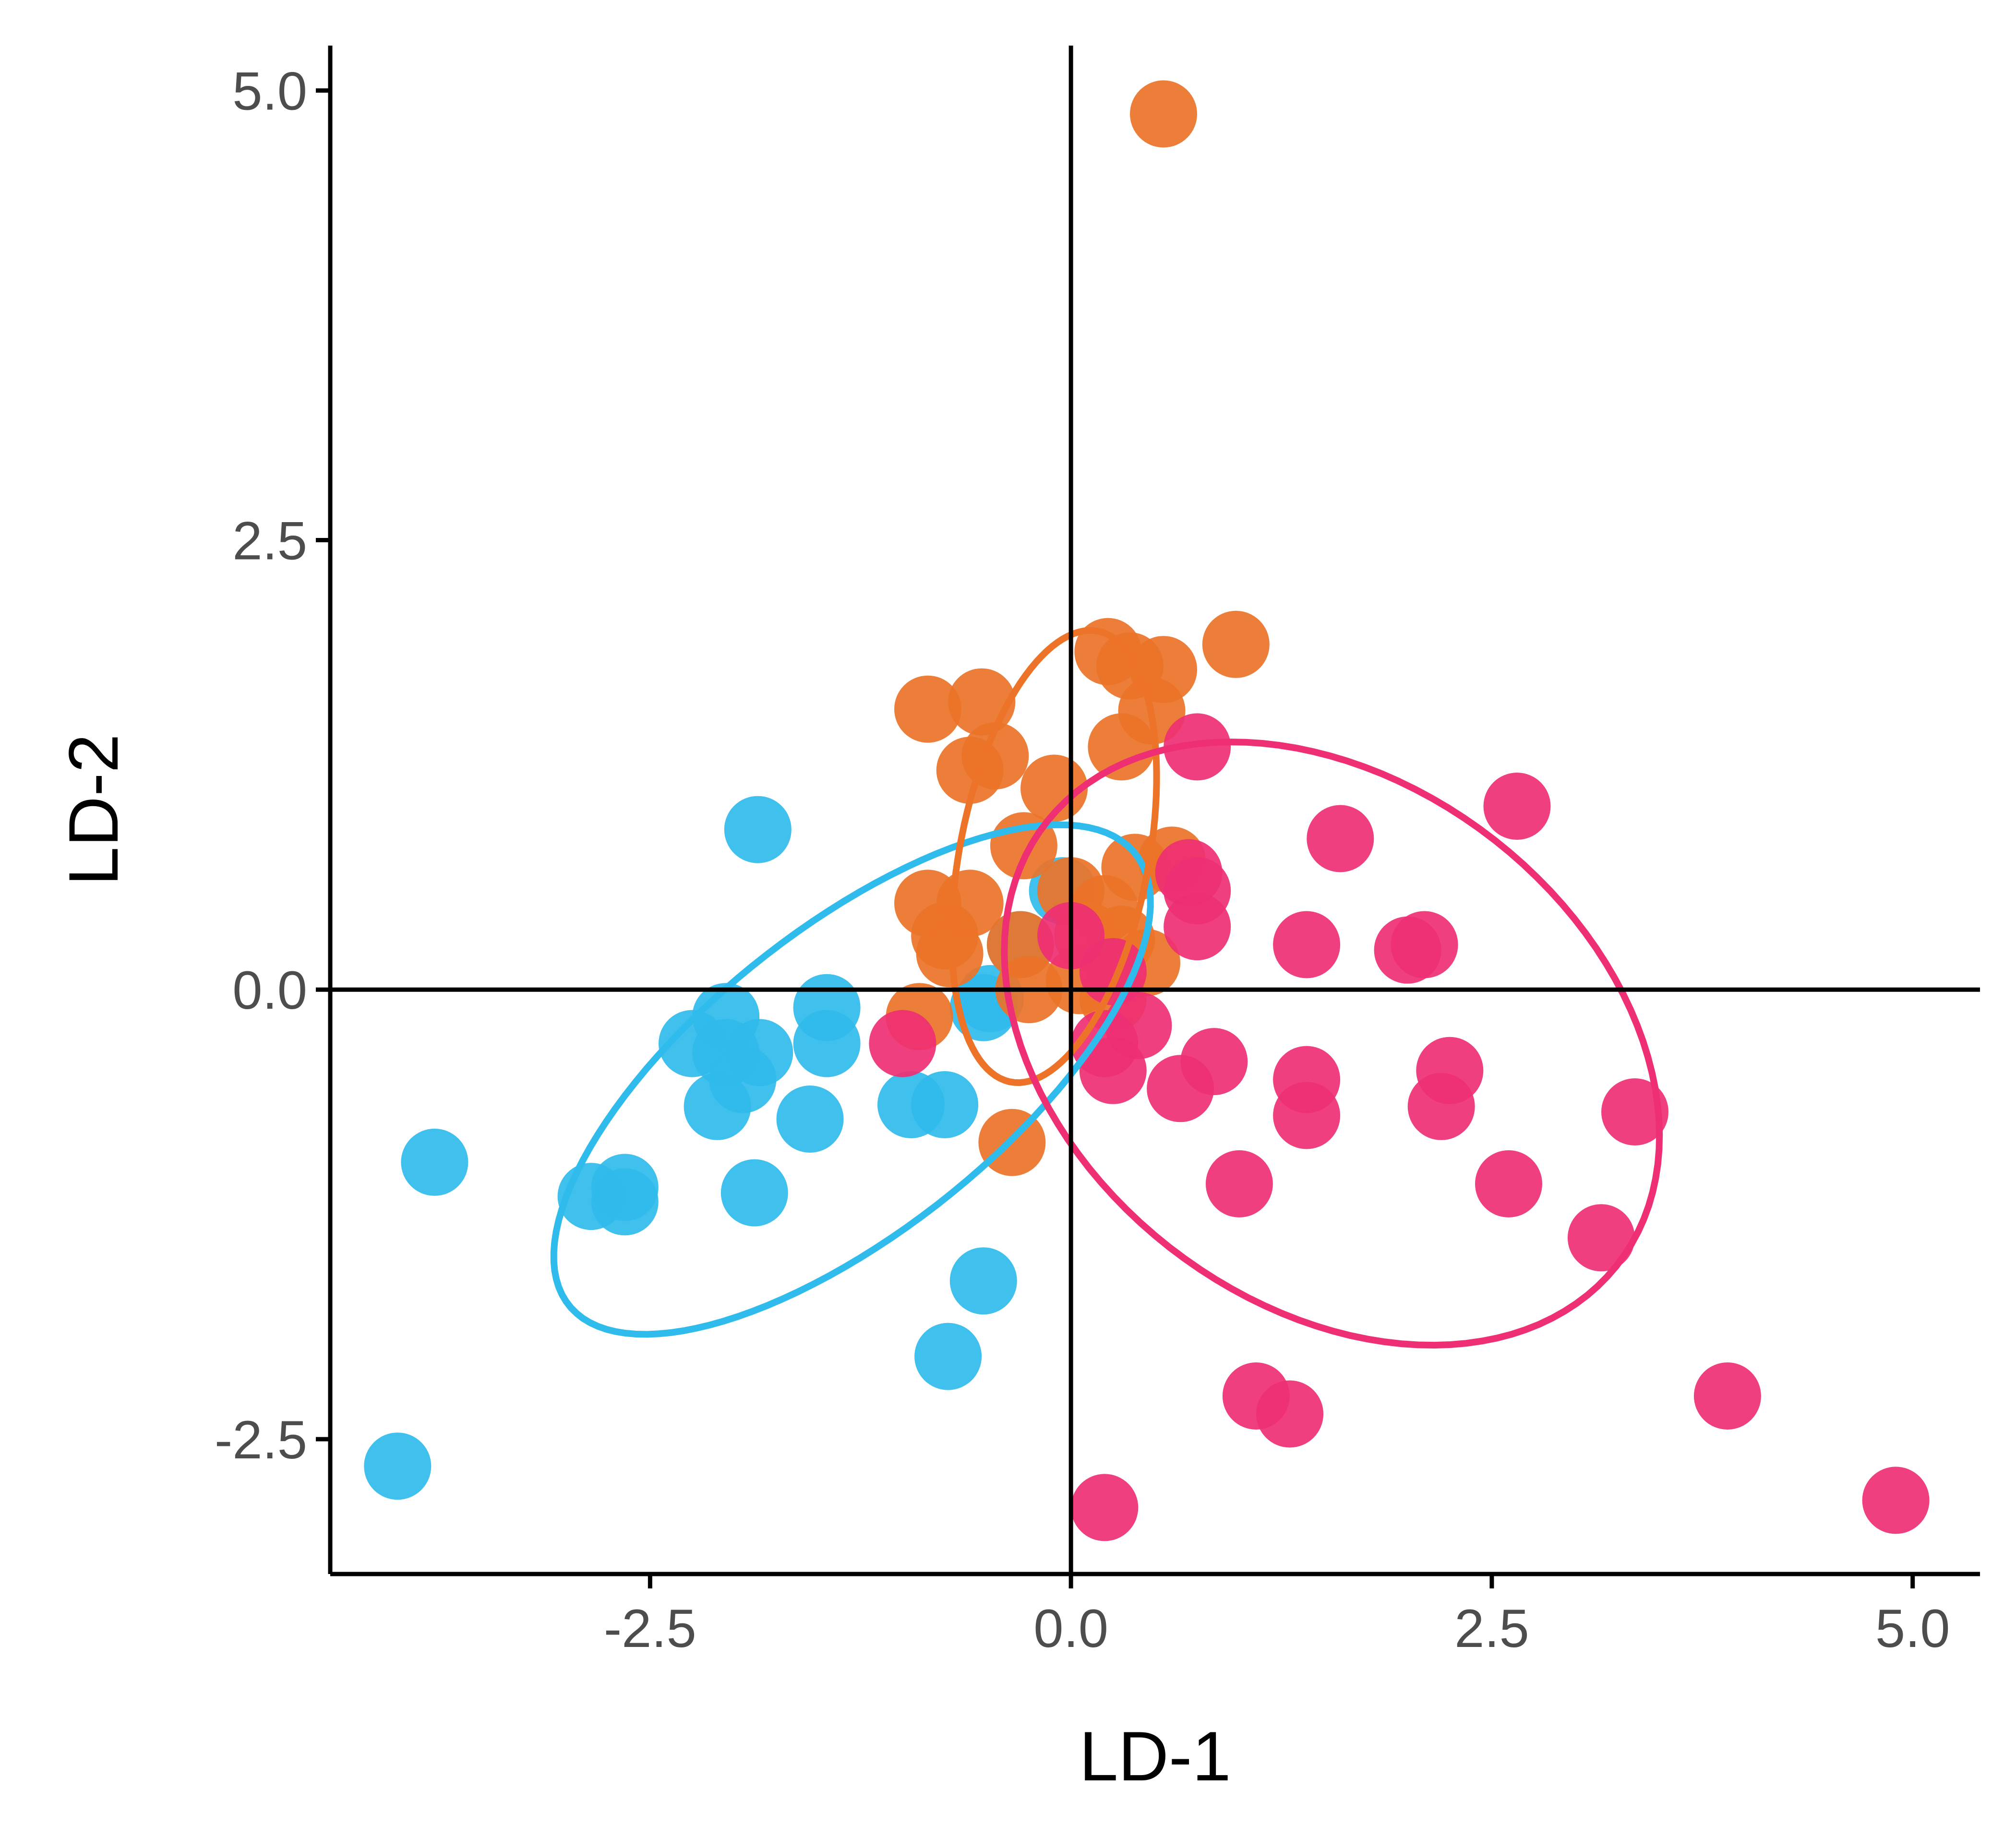  Describe the element at coordinates (269, 91) in the screenshot. I see `y-tick-label: 5.0` at that location.